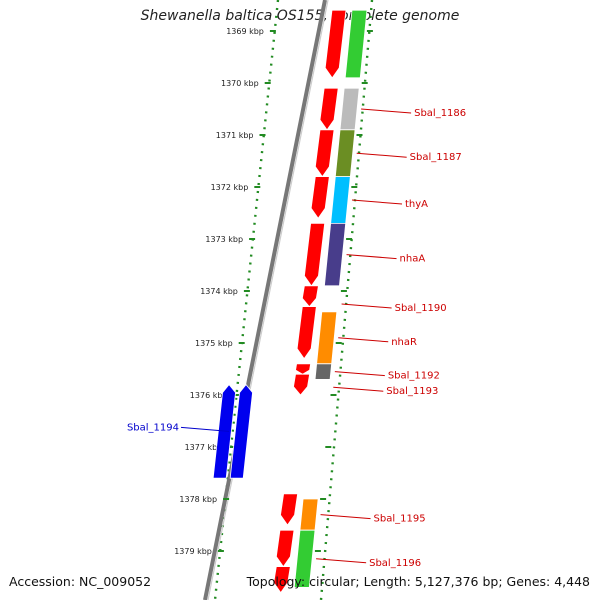  Describe the element at coordinates (230, 187) in the screenshot. I see `tick-label: 1372 kbp` at that location.